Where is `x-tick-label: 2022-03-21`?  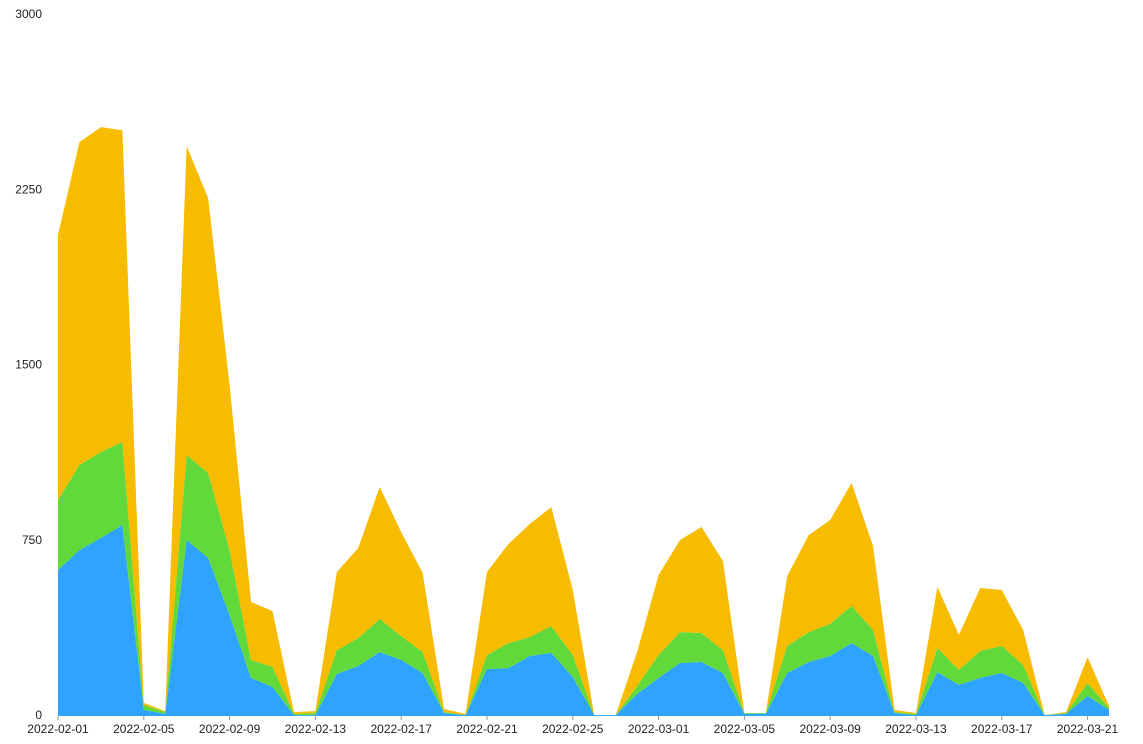
x-tick-label: 2022-03-21 is located at coordinates (1088, 729).